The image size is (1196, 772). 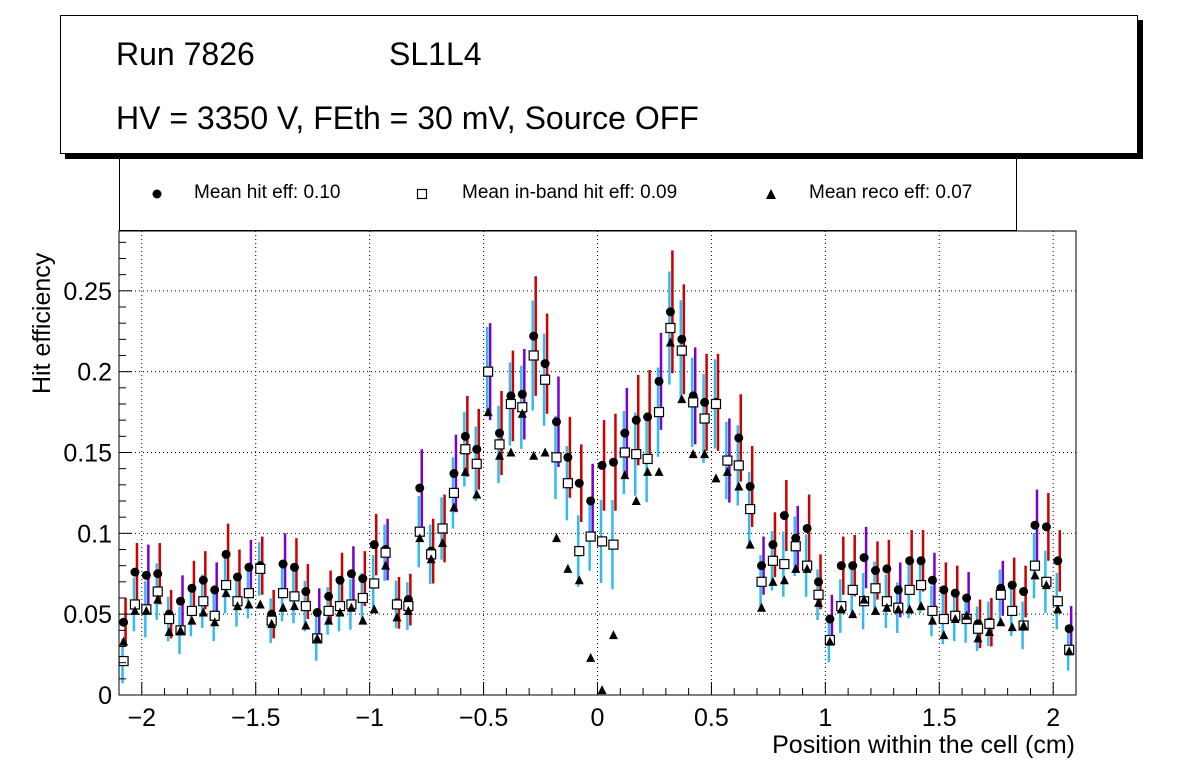 What do you see at coordinates (157, 194) in the screenshot?
I see `legend-hit-marker-icon` at bounding box center [157, 194].